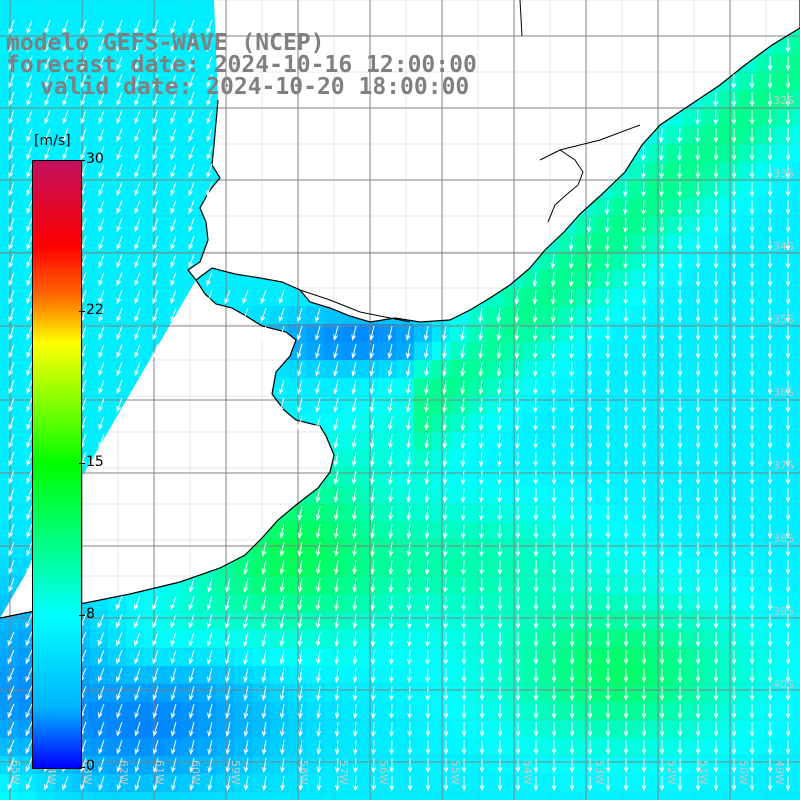 The width and height of the screenshot is (800, 800). Describe the element at coordinates (703, 772) in the screenshot. I see `lon-label: 51W` at that location.